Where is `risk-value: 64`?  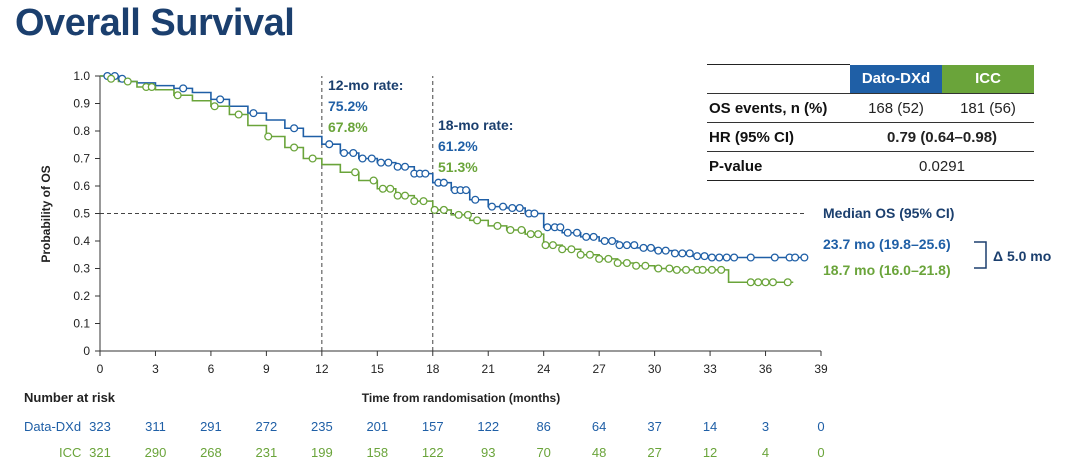
risk-value: 64 is located at coordinates (599, 426).